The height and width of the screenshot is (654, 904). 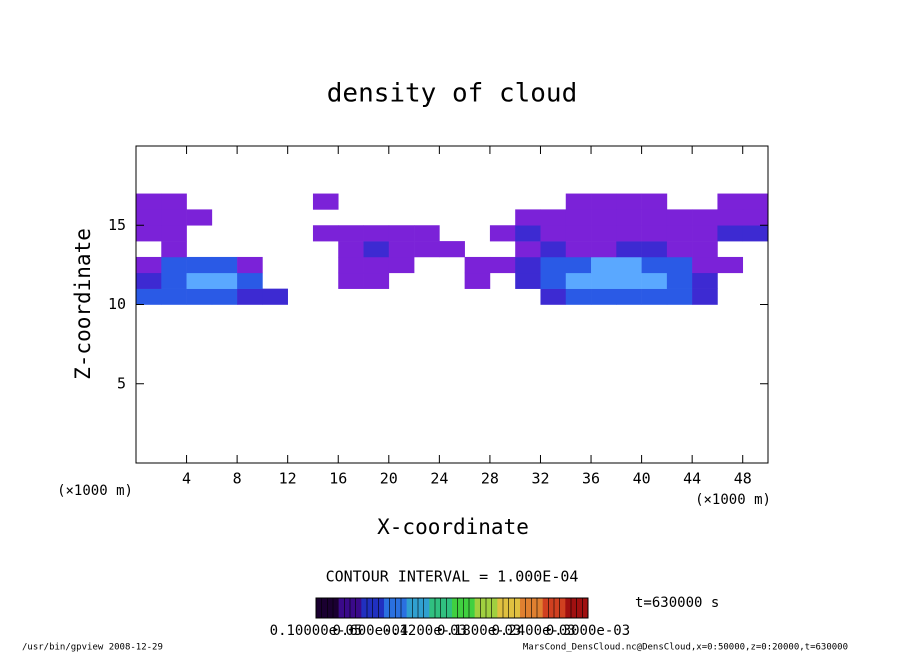 What do you see at coordinates (452, 608) in the screenshot?
I see `colorbar-frame` at bounding box center [452, 608].